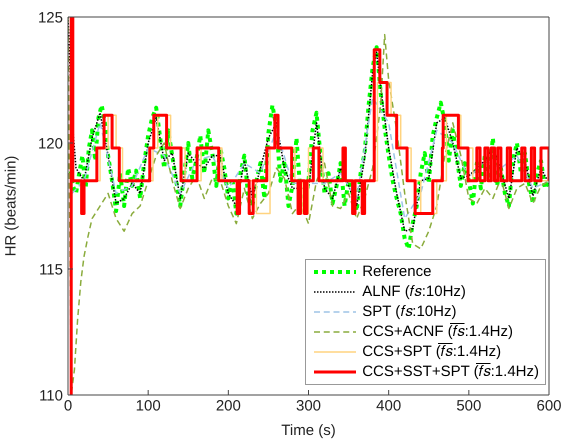  I want to click on y-tick-label: 115, so click(51, 269).